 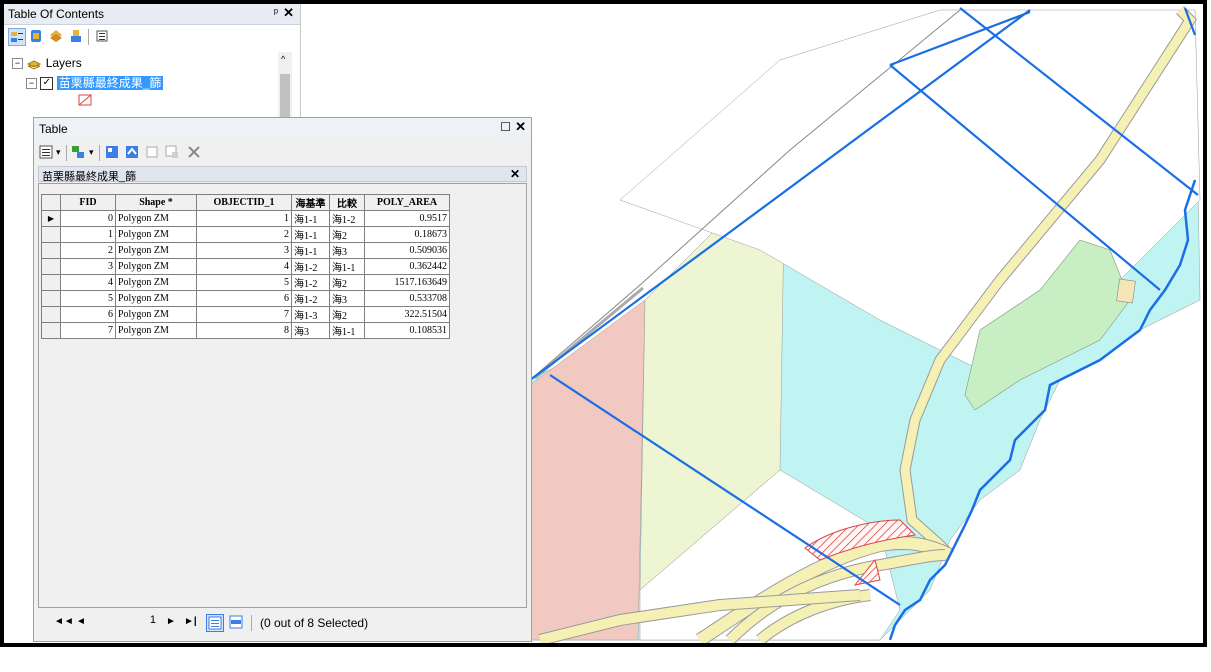 What do you see at coordinates (47, 153) in the screenshot?
I see `table-options-icon` at bounding box center [47, 153].